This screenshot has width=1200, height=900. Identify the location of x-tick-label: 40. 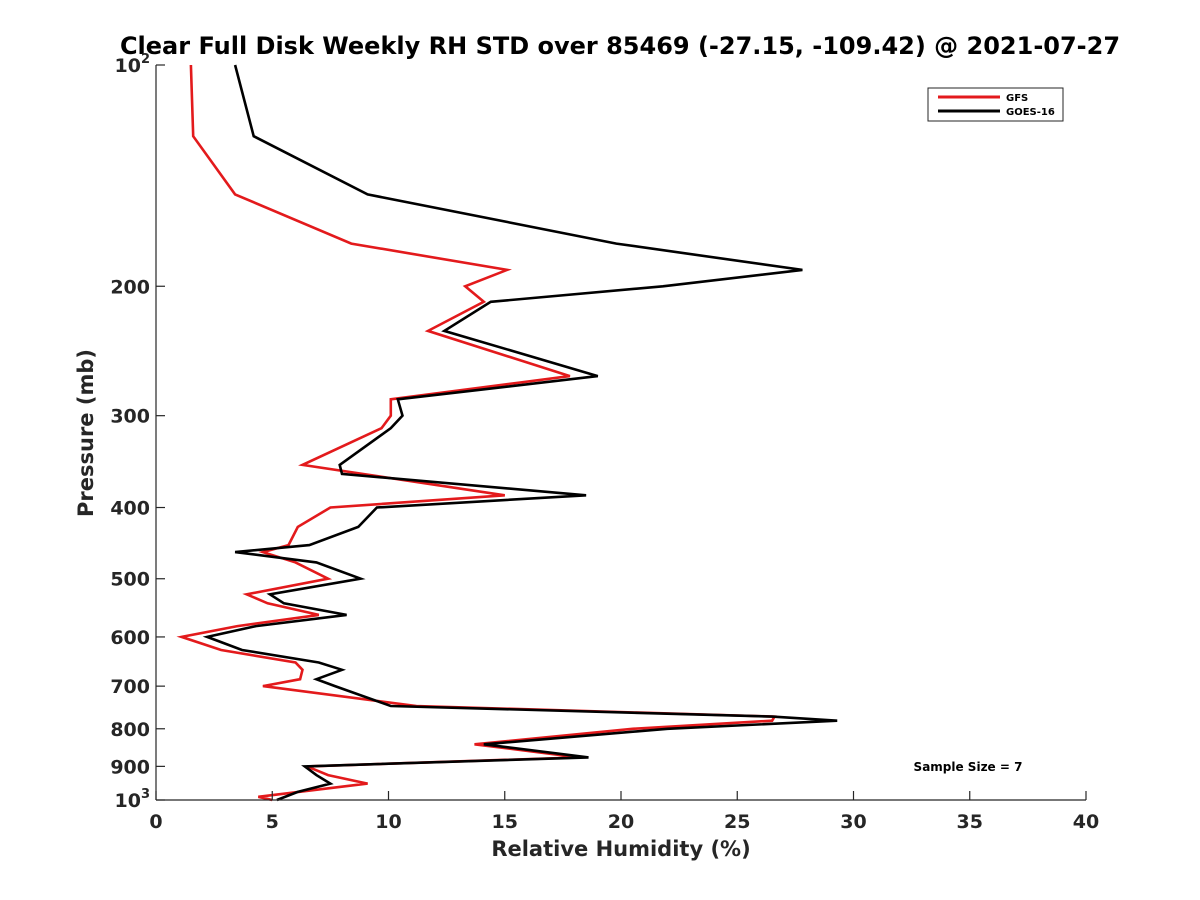
(1086, 822).